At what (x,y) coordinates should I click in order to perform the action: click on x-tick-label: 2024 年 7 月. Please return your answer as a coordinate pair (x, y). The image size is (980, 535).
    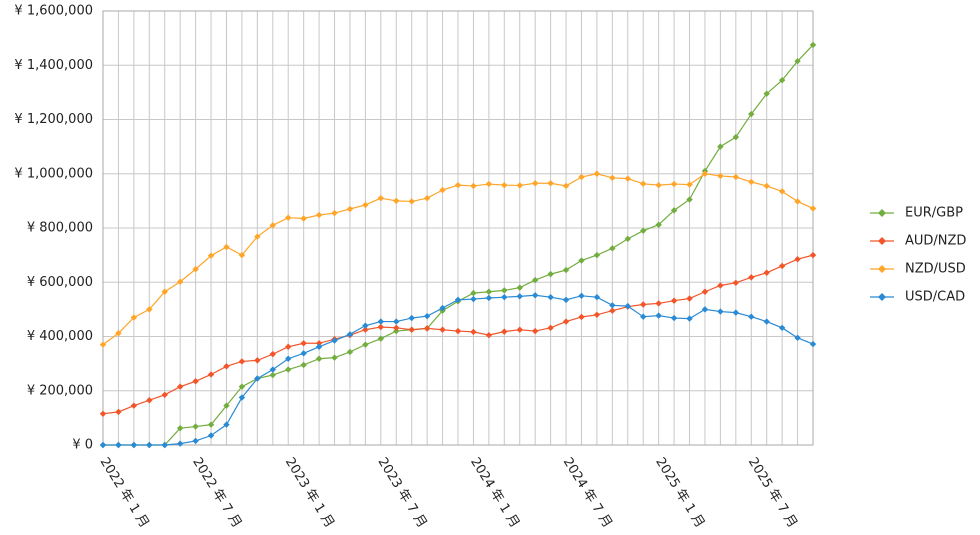
    Looking at the image, I should click on (587, 493).